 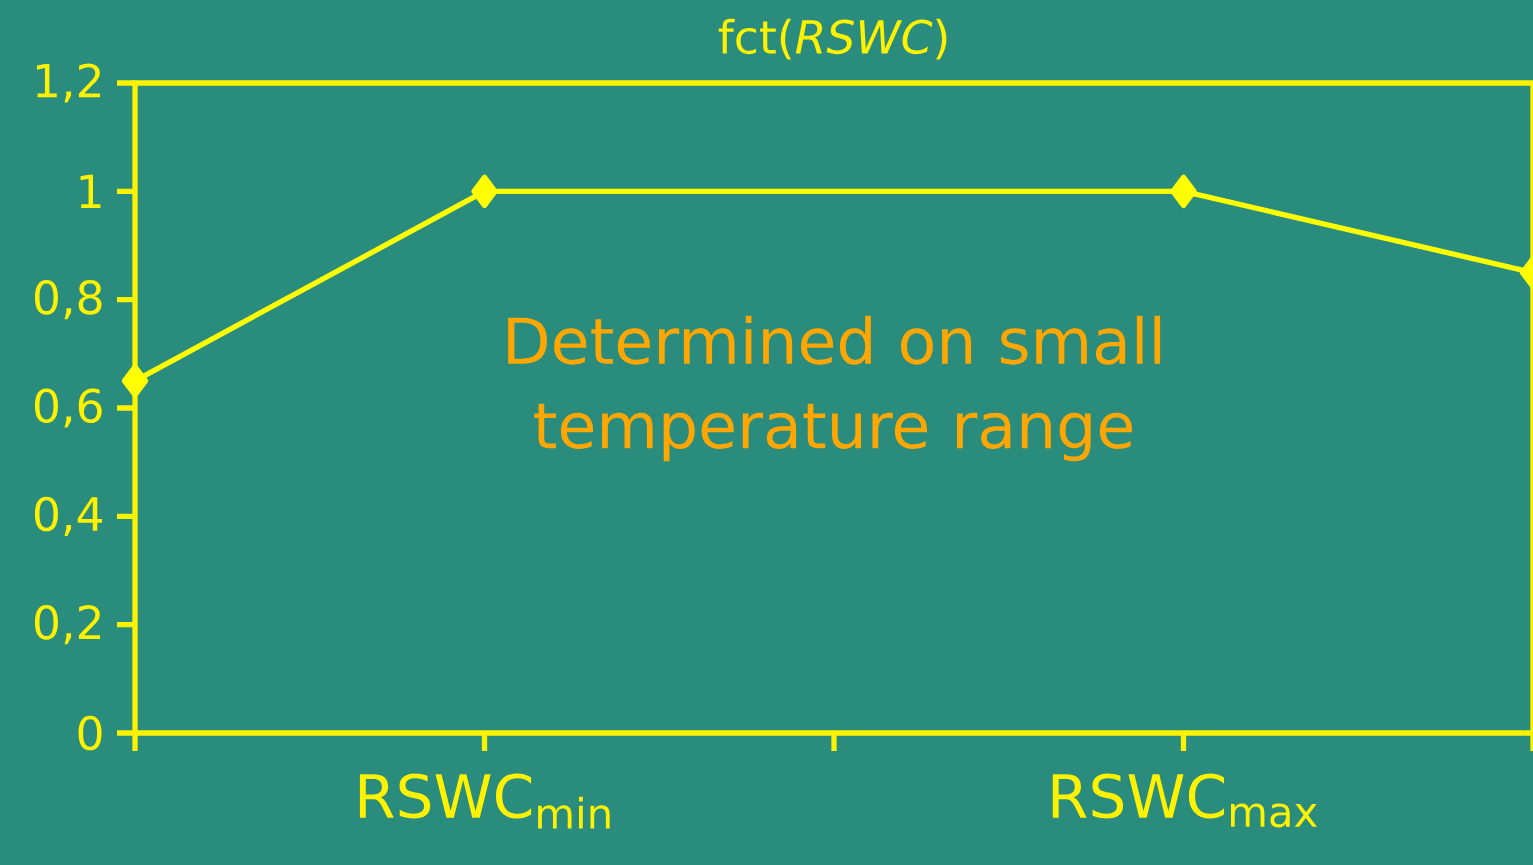 What do you see at coordinates (68, 300) in the screenshot?
I see `y-tick-label: 0,8` at bounding box center [68, 300].